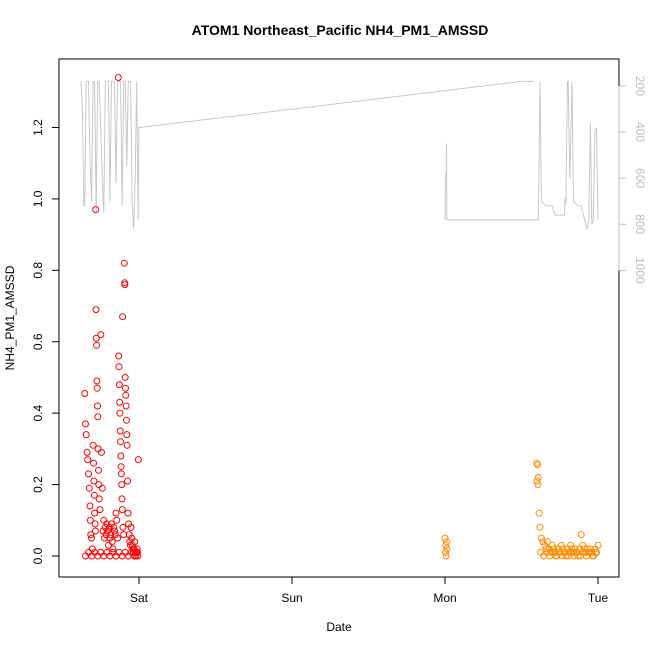 This screenshot has height=650, width=650. What do you see at coordinates (38, 412) in the screenshot?
I see `y-tick-label: 0.4` at bounding box center [38, 412].